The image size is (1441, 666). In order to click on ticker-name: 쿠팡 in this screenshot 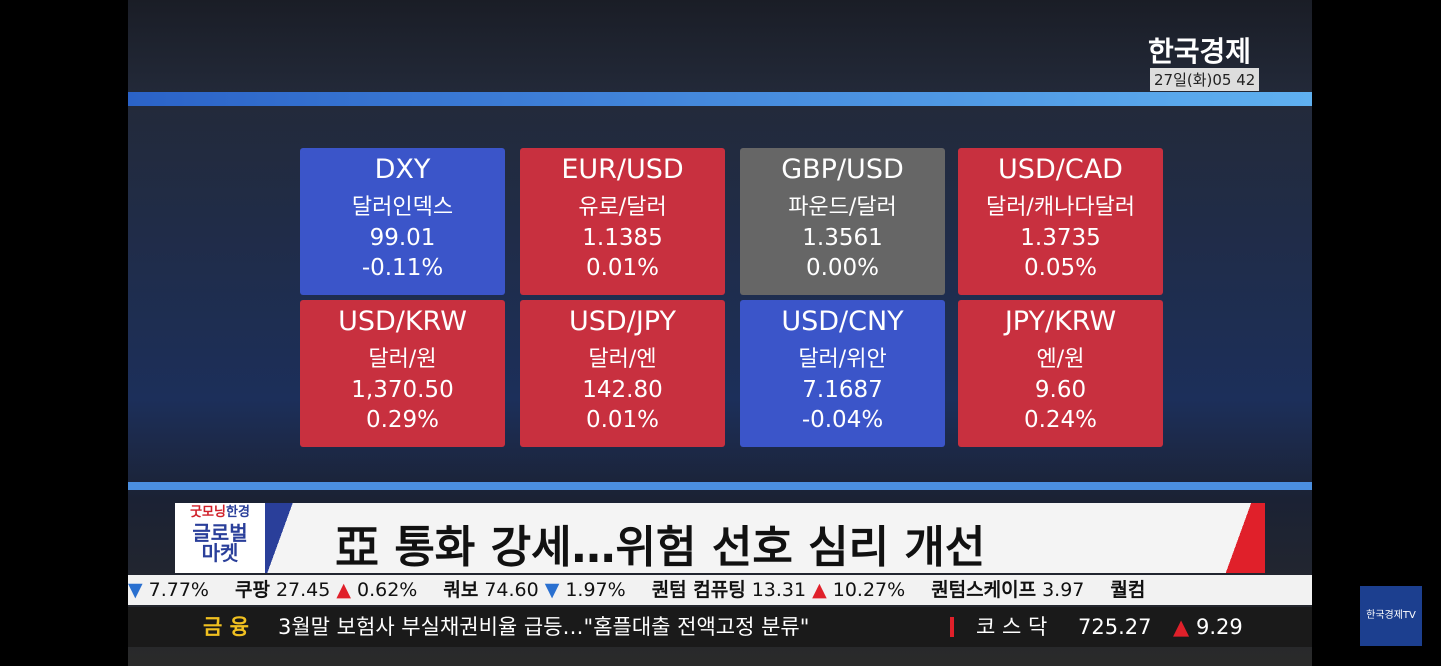, I will do `click(252, 590)`.